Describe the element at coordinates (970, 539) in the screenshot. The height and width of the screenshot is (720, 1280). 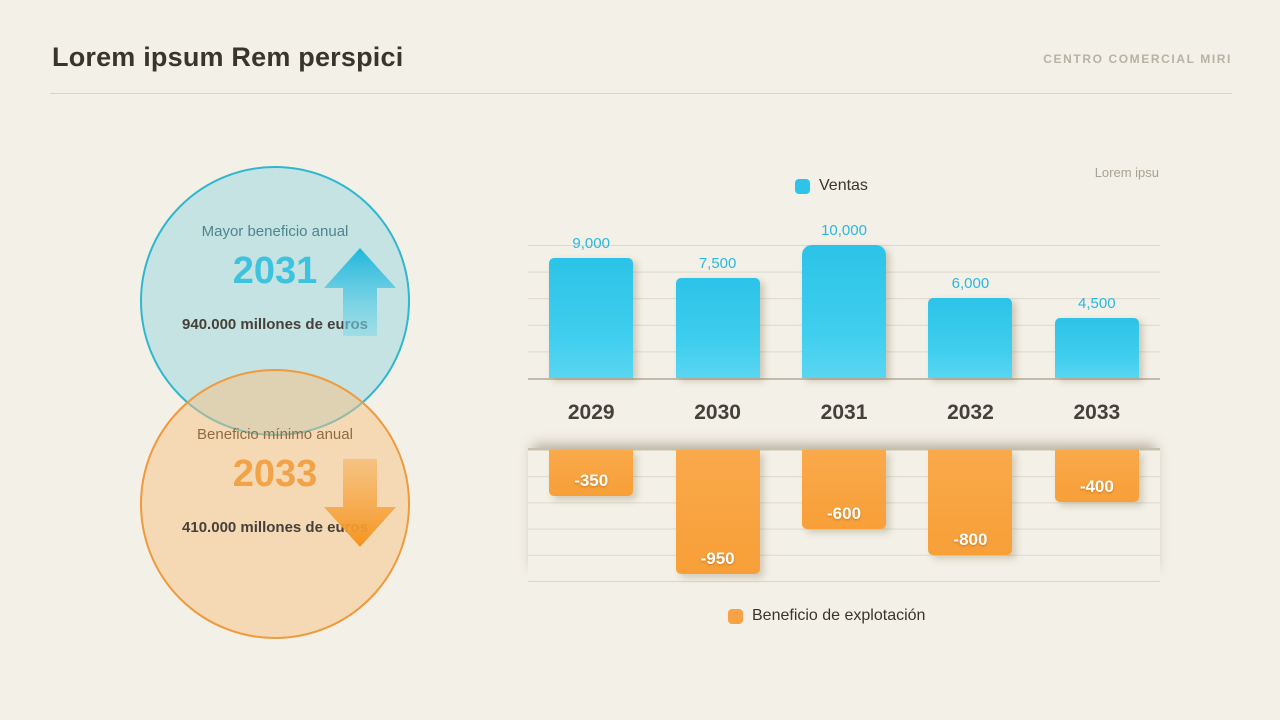
I see `beneficio-value-label: -800` at that location.